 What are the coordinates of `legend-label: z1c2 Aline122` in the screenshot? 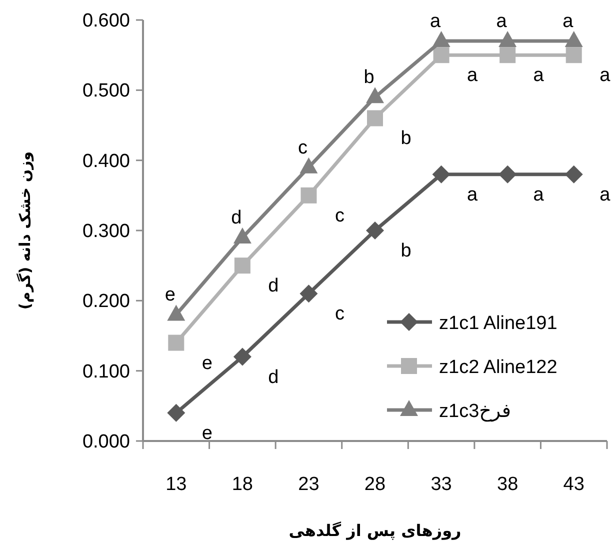 It's located at (498, 367).